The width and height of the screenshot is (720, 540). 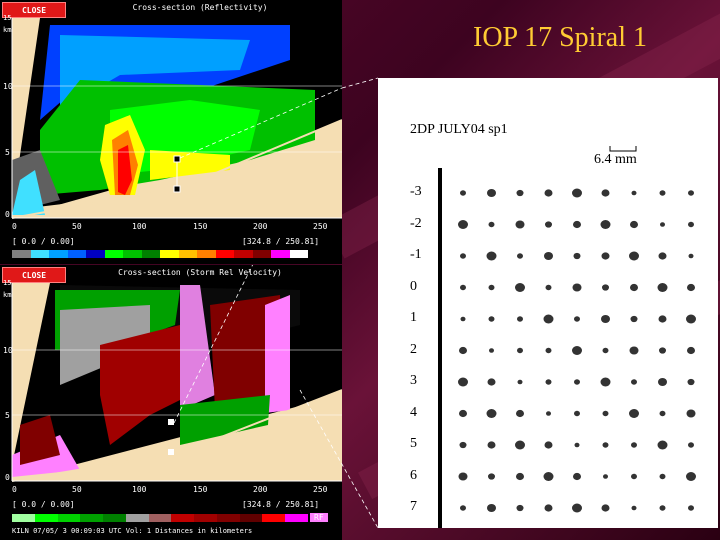 What do you see at coordinates (77, 226) in the screenshot?
I see `x-tick: 50` at bounding box center [77, 226].